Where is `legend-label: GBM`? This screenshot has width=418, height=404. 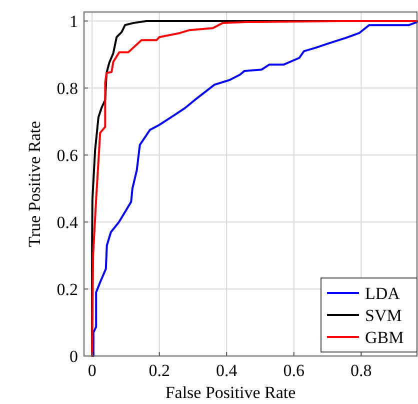 legend-label: GBM is located at coordinates (384, 337).